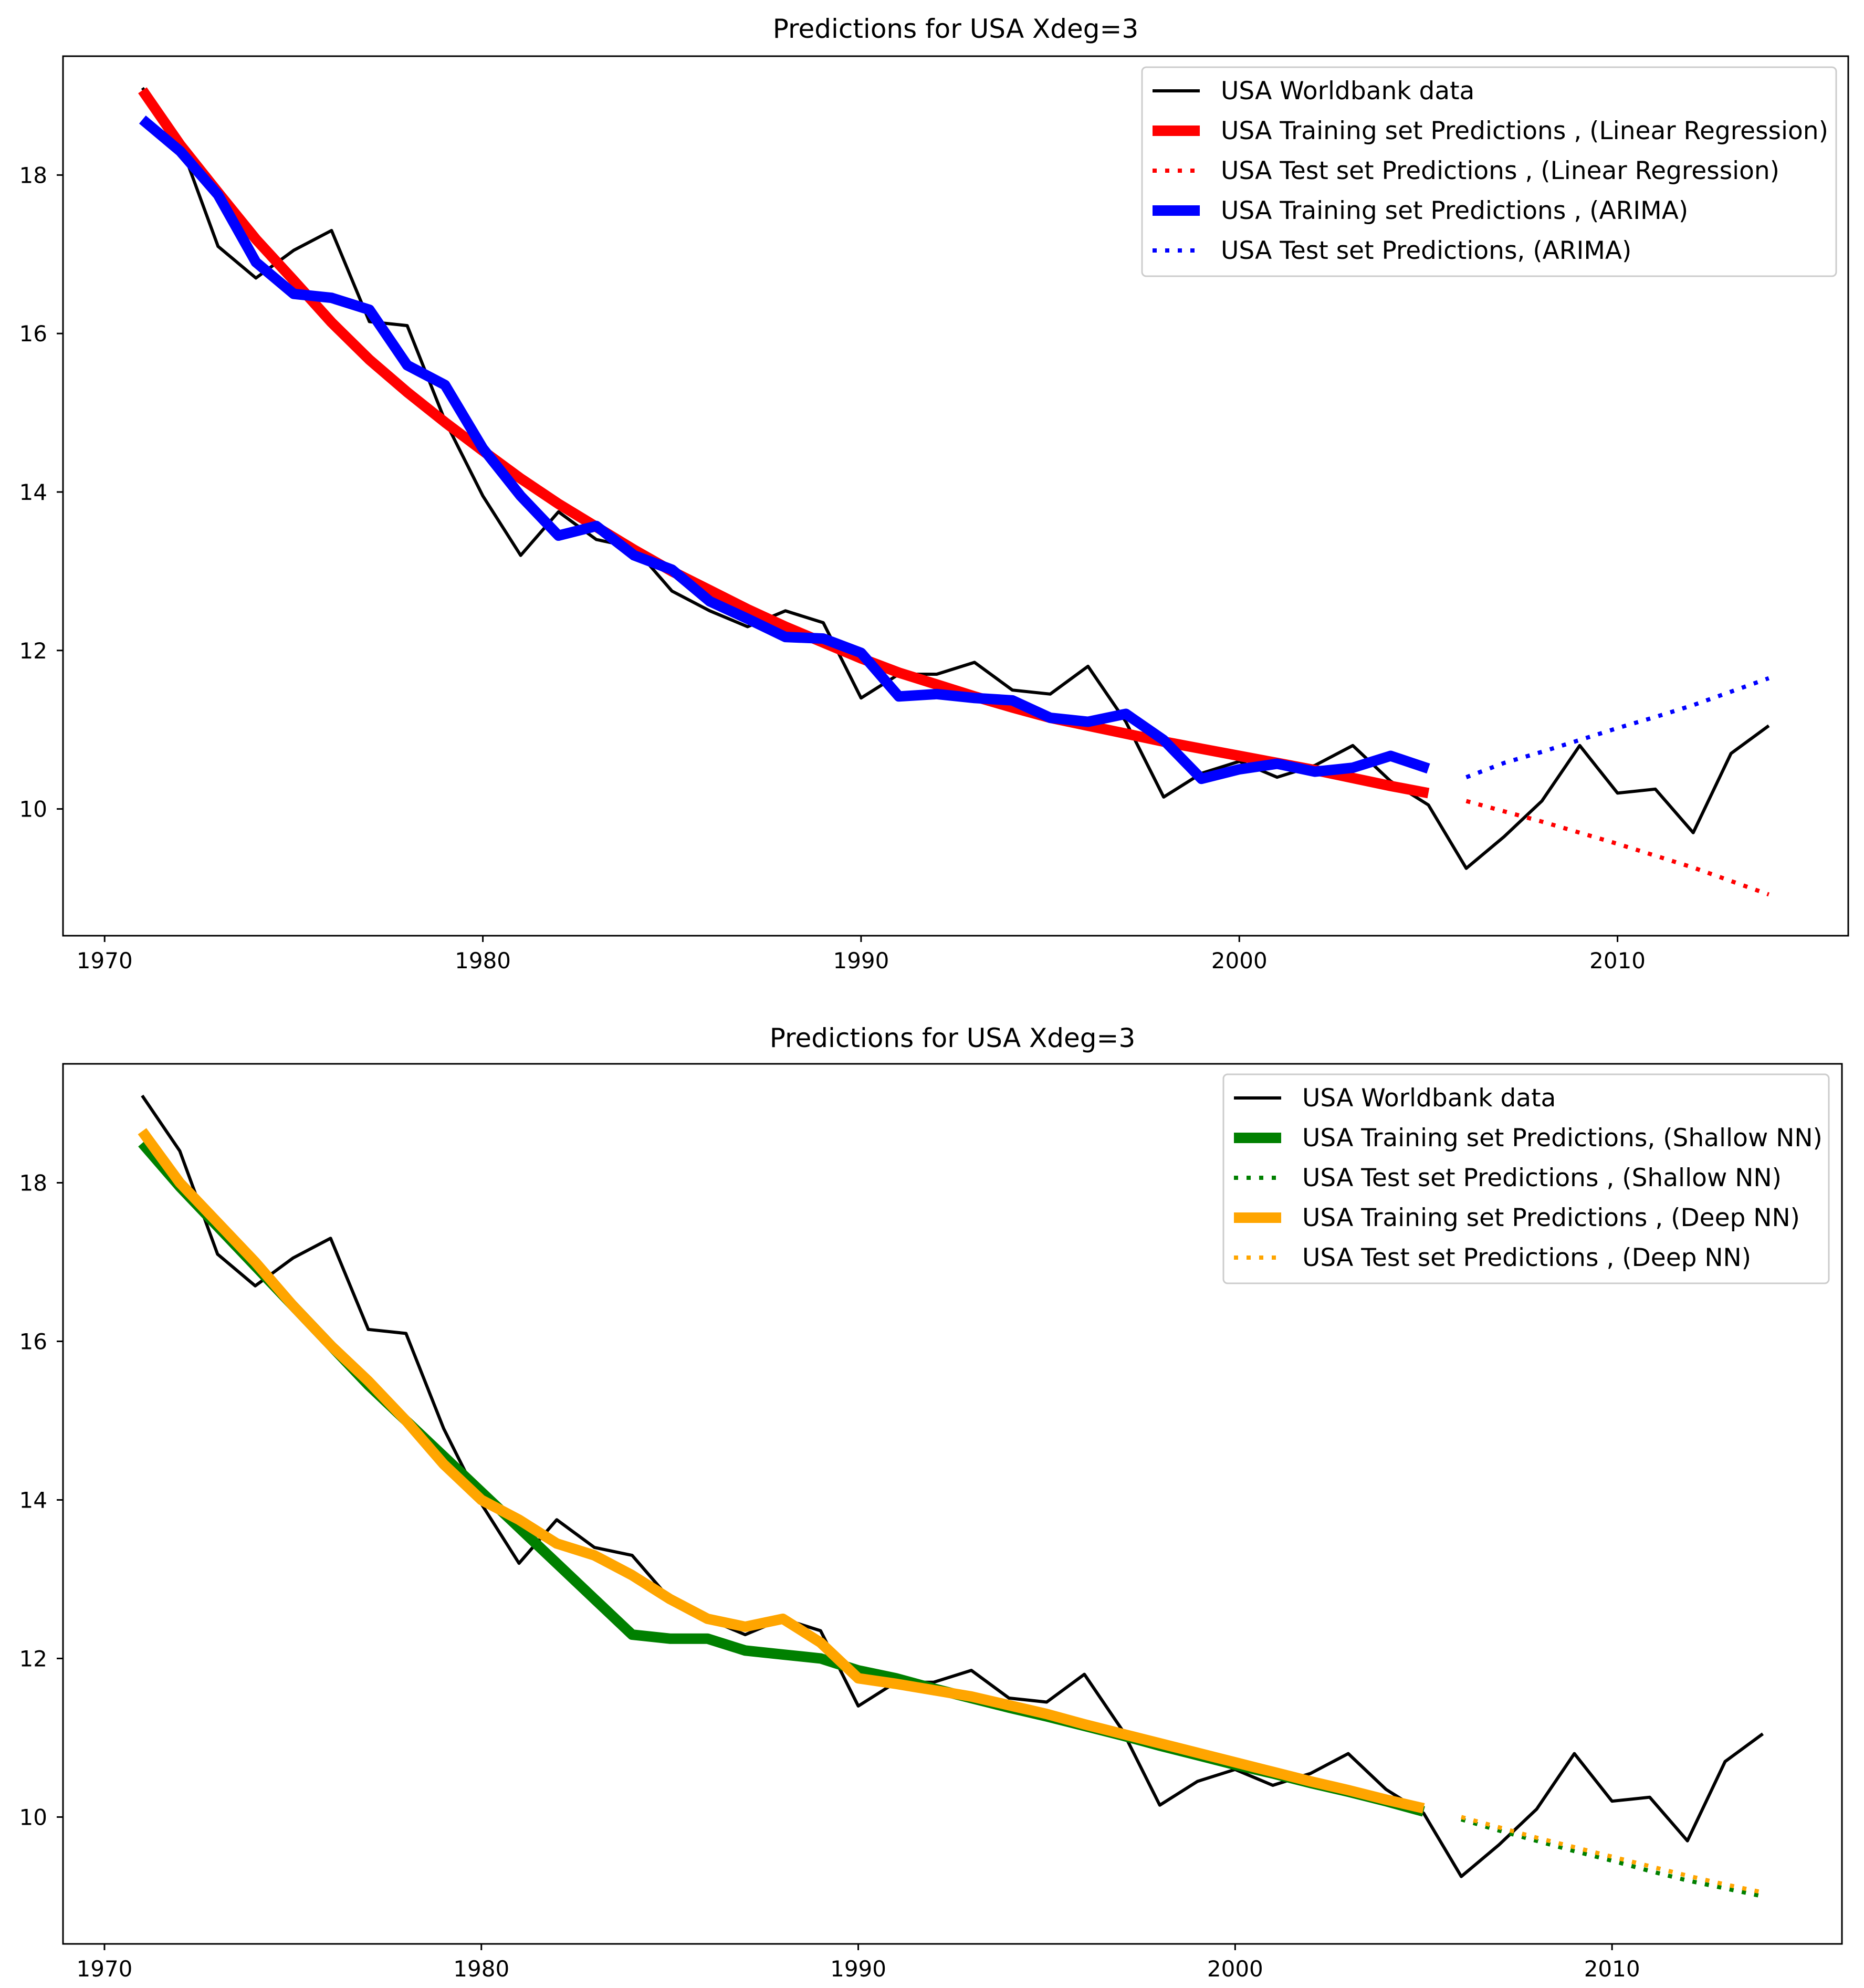 The image size is (1864, 1988). I want to click on legend-label: USA Training set Predictions , (Deep NN), so click(1551, 1218).